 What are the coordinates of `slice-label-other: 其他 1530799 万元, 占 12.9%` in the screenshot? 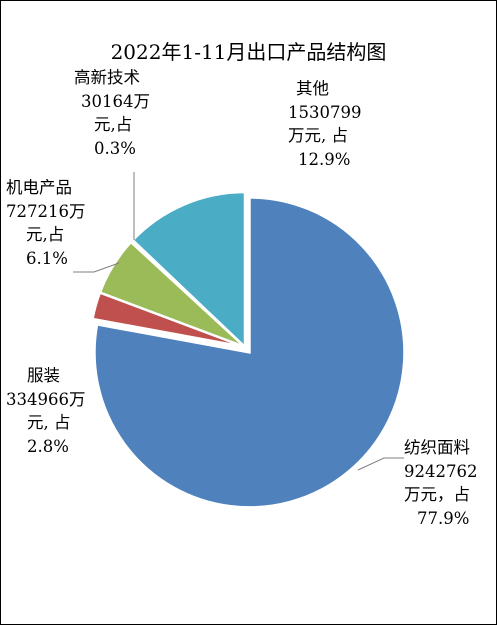 It's located at (325, 124).